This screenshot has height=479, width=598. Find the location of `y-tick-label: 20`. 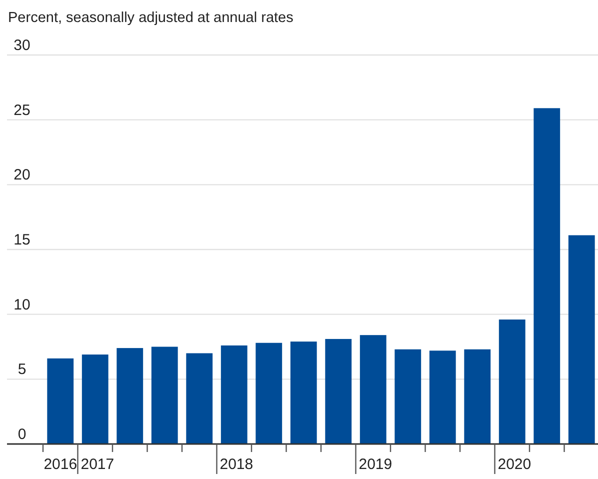

y-tick-label: 20 is located at coordinates (22, 175).